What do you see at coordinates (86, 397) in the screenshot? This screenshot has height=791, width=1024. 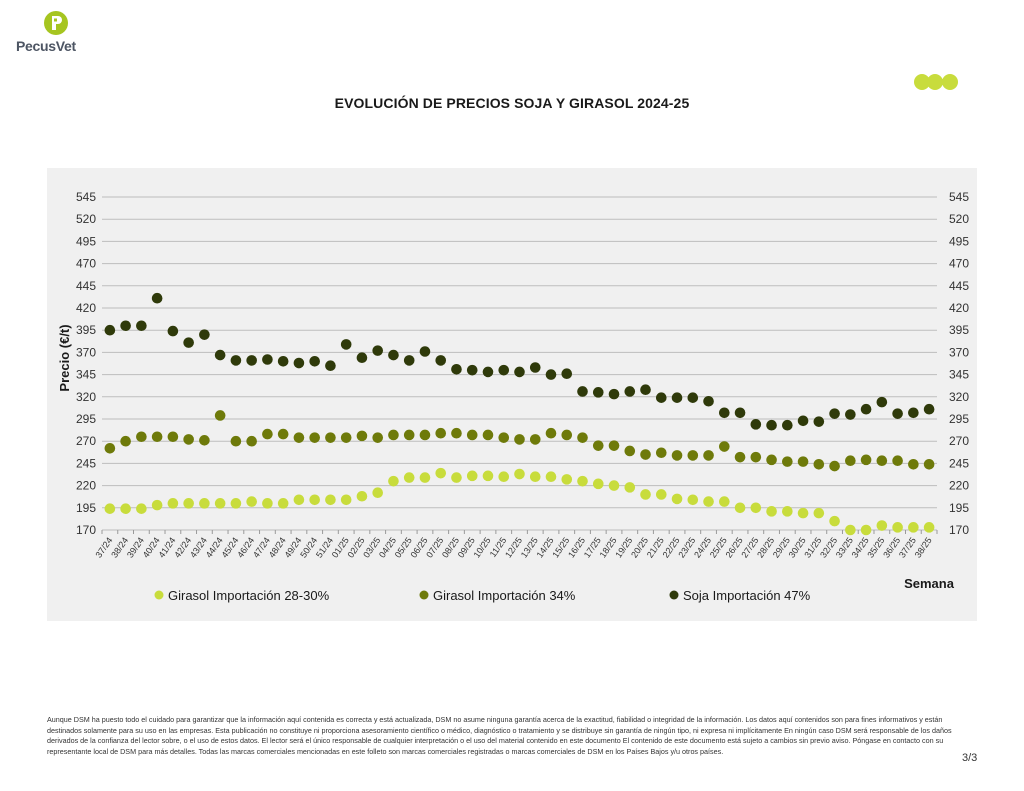 I see `y-tick-label-left: 320` at bounding box center [86, 397].